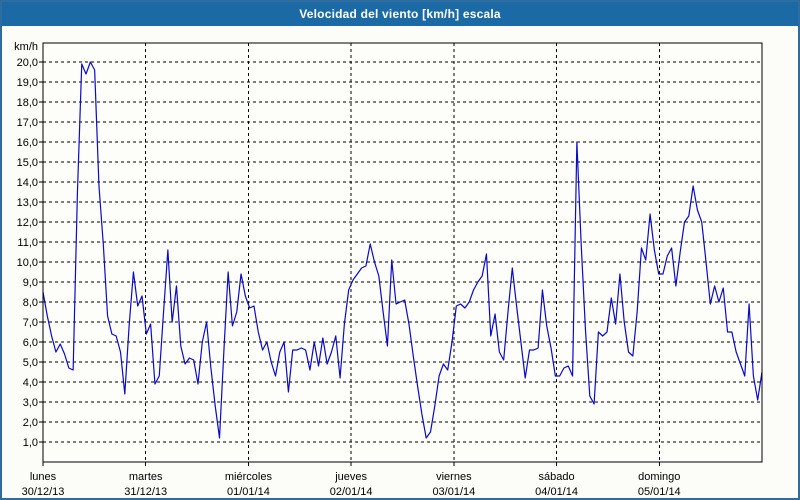 The height and width of the screenshot is (500, 800). What do you see at coordinates (27, 143) in the screenshot?
I see `y-tick-label: 16,0` at bounding box center [27, 143].